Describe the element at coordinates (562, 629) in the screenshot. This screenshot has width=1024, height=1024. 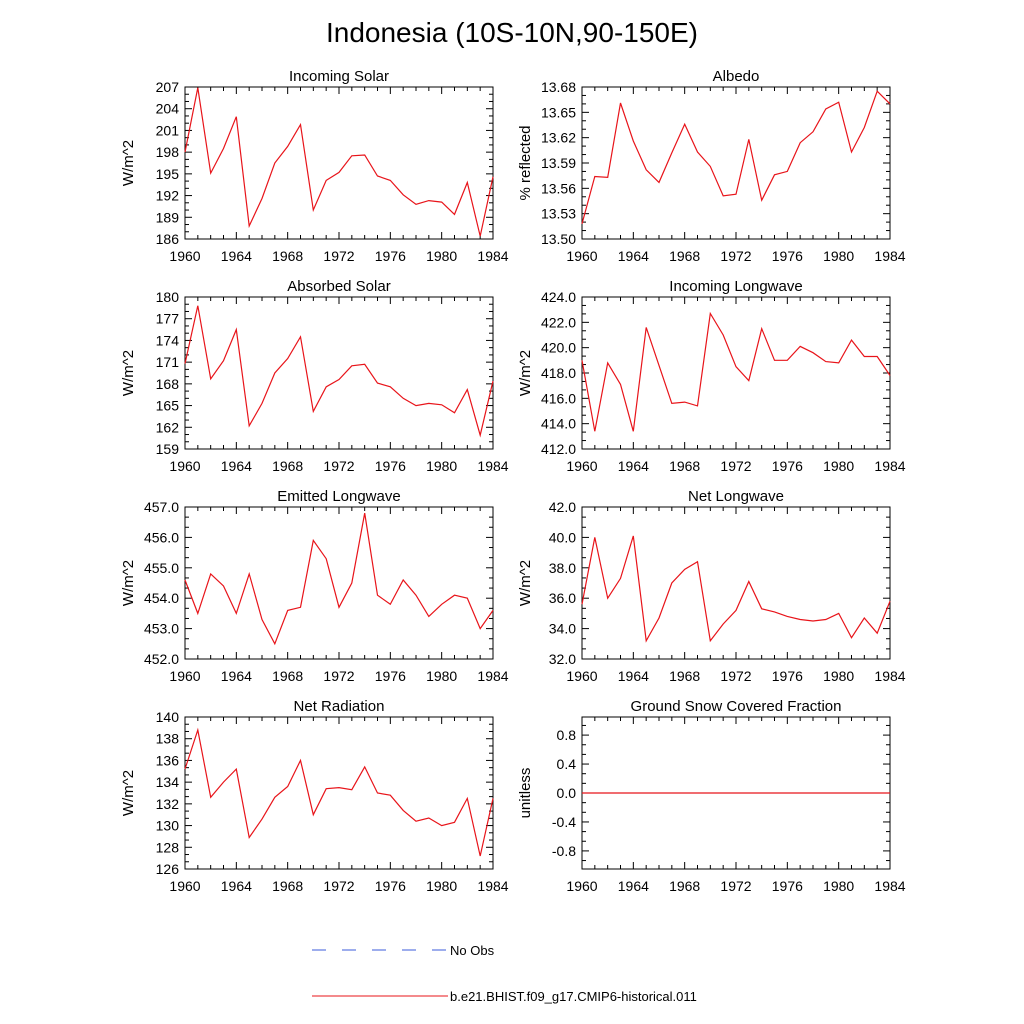
I see `y-tick-label: 34.0` at that location.